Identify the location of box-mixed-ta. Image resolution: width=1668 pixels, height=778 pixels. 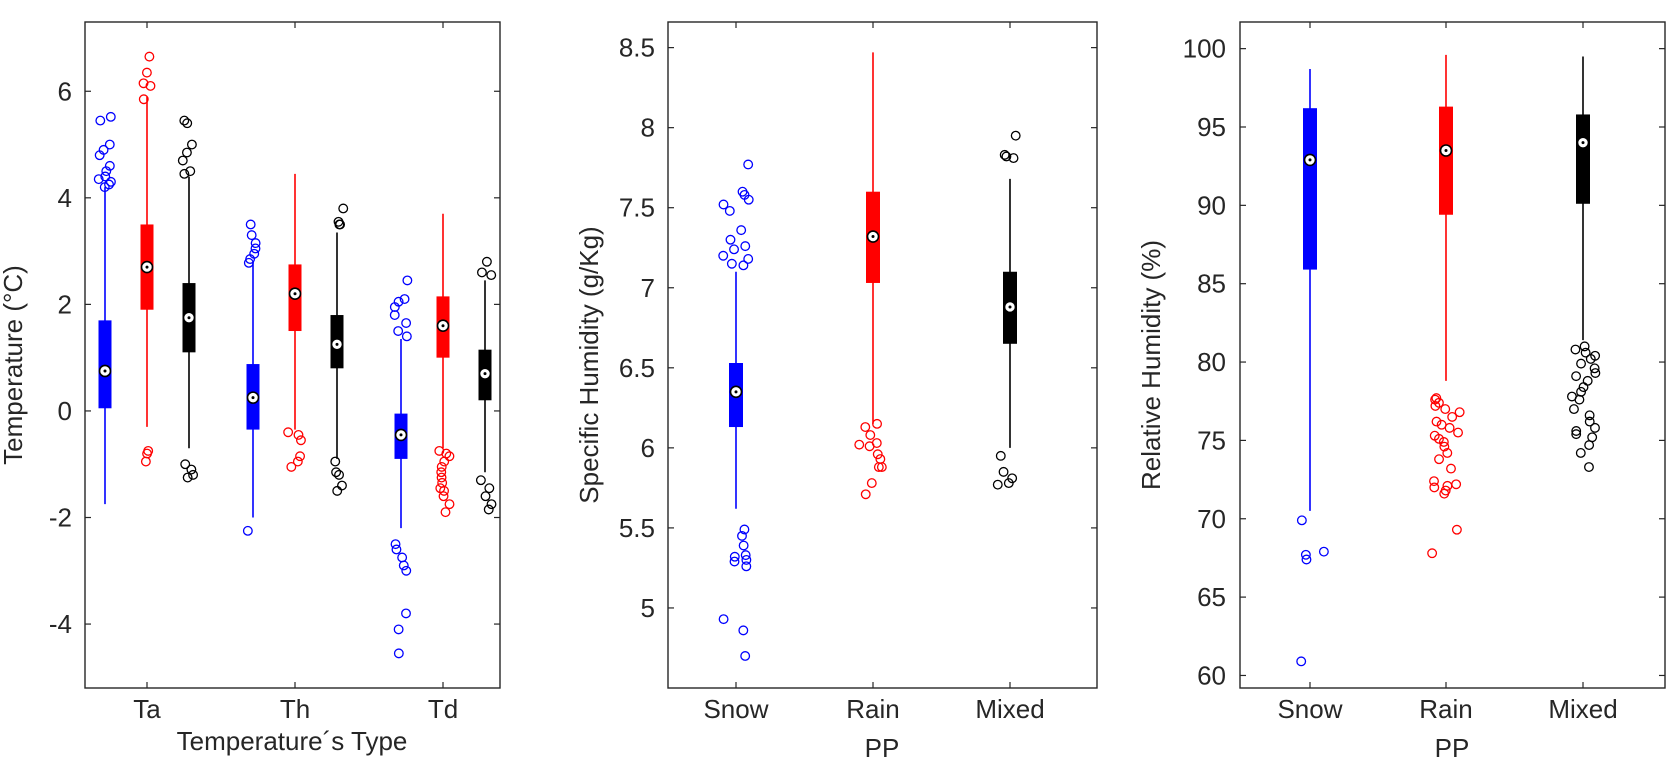
(188, 299).